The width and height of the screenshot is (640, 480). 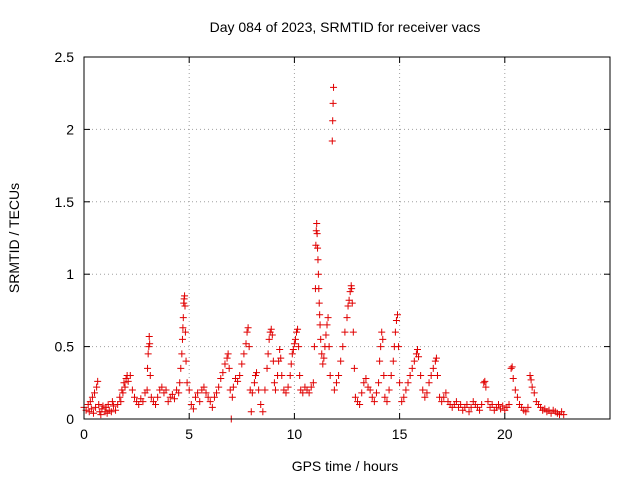 What do you see at coordinates (295, 434) in the screenshot?
I see `x-tick-label: 10` at bounding box center [295, 434].